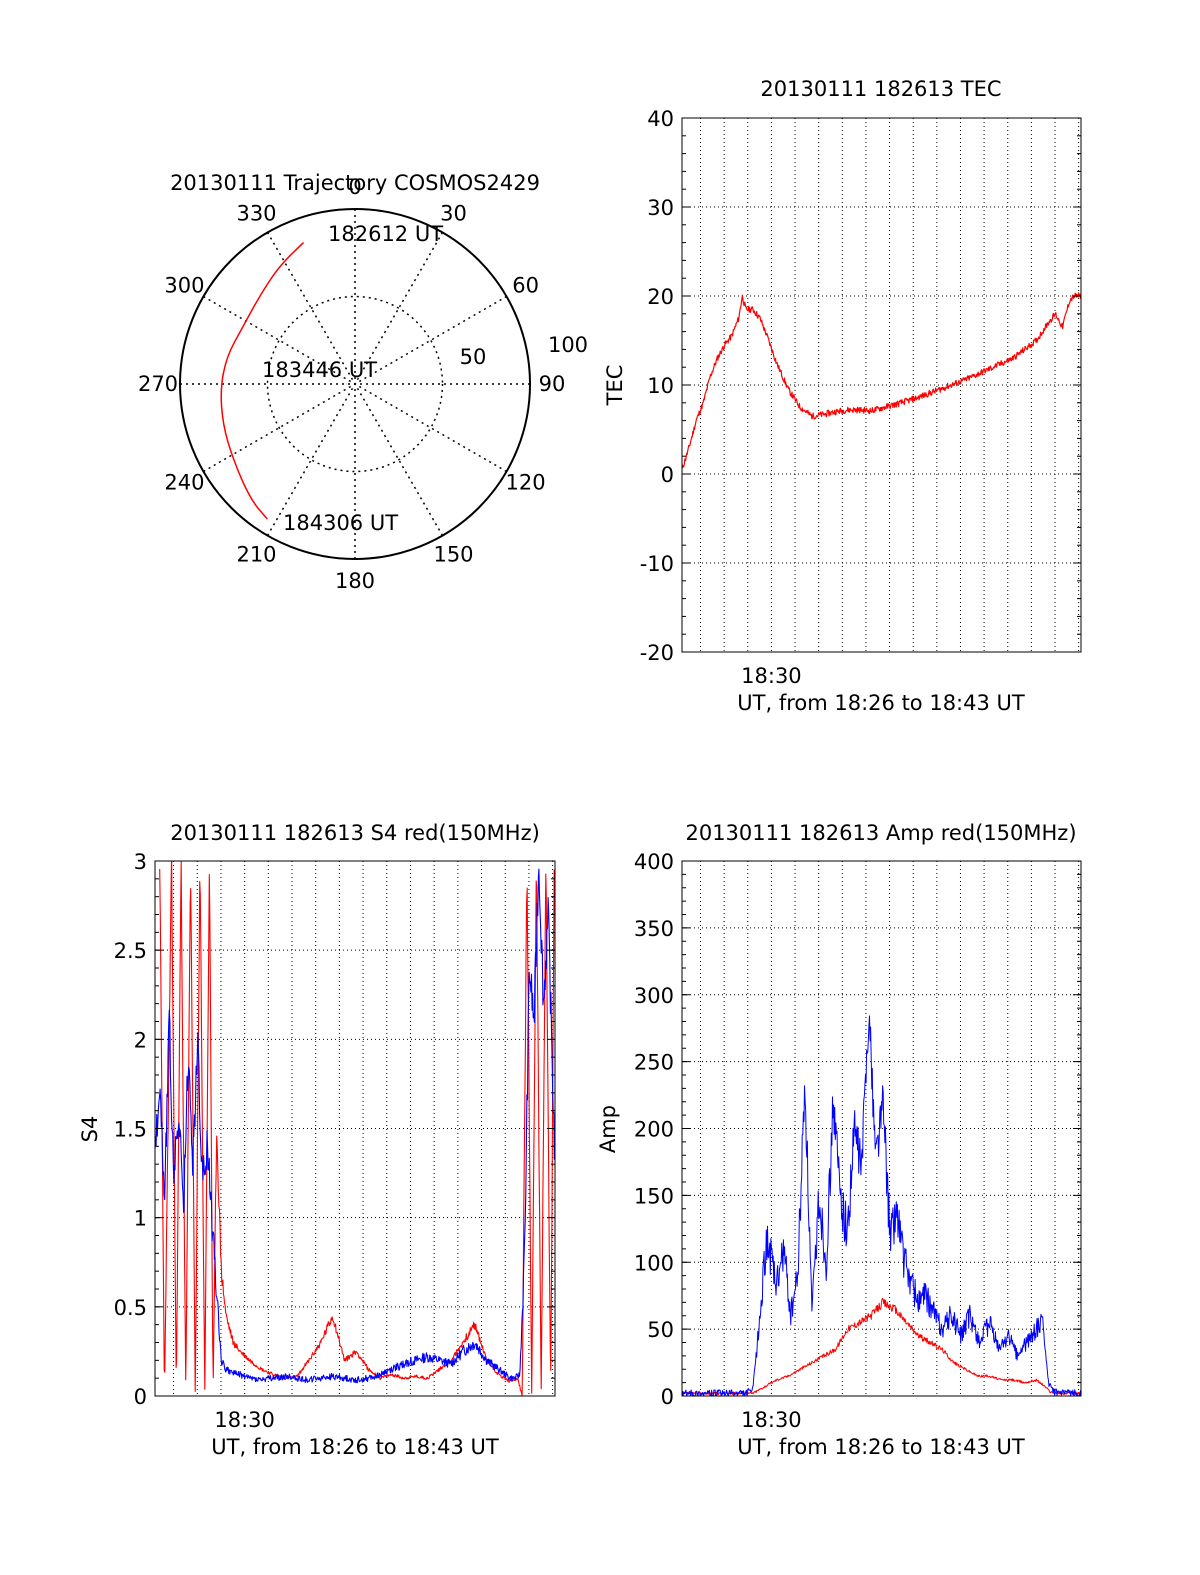 This screenshot has width=1200, height=1575. What do you see at coordinates (881, 1447) in the screenshot?
I see `amp-xlabel: UT, from 18:26 to 18:43 UT` at bounding box center [881, 1447].